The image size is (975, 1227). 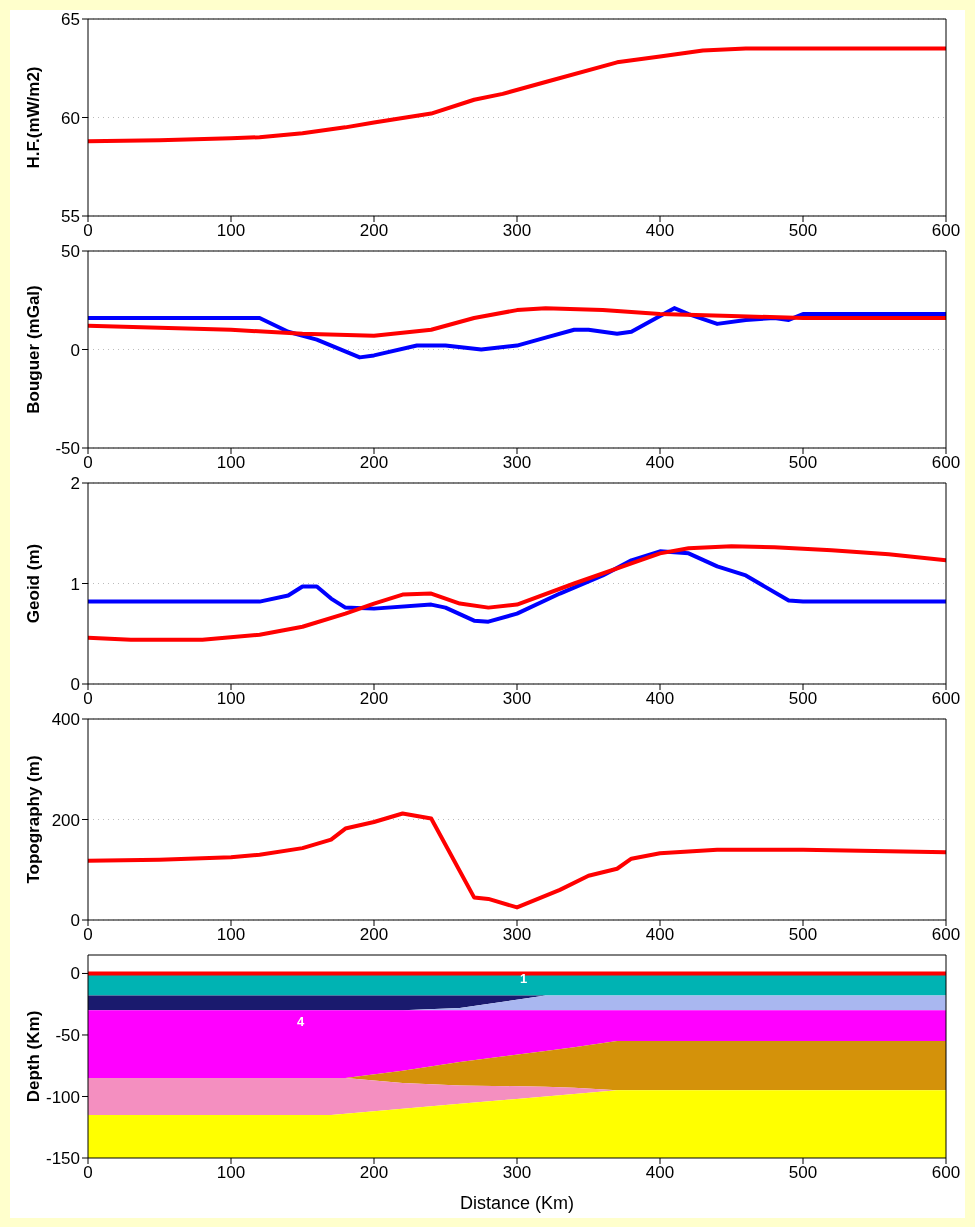 What do you see at coordinates (70, 118) in the screenshot?
I see `y-tick-label: 60` at bounding box center [70, 118].